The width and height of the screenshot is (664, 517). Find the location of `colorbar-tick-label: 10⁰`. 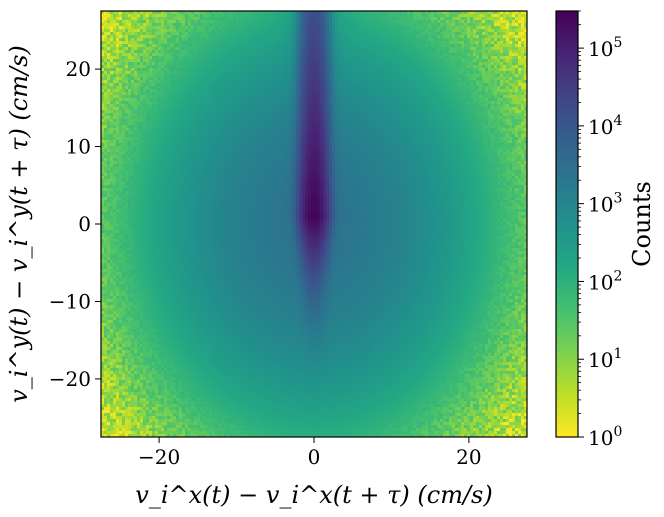

colorbar-tick-label: 10⁰ is located at coordinates (605, 437).